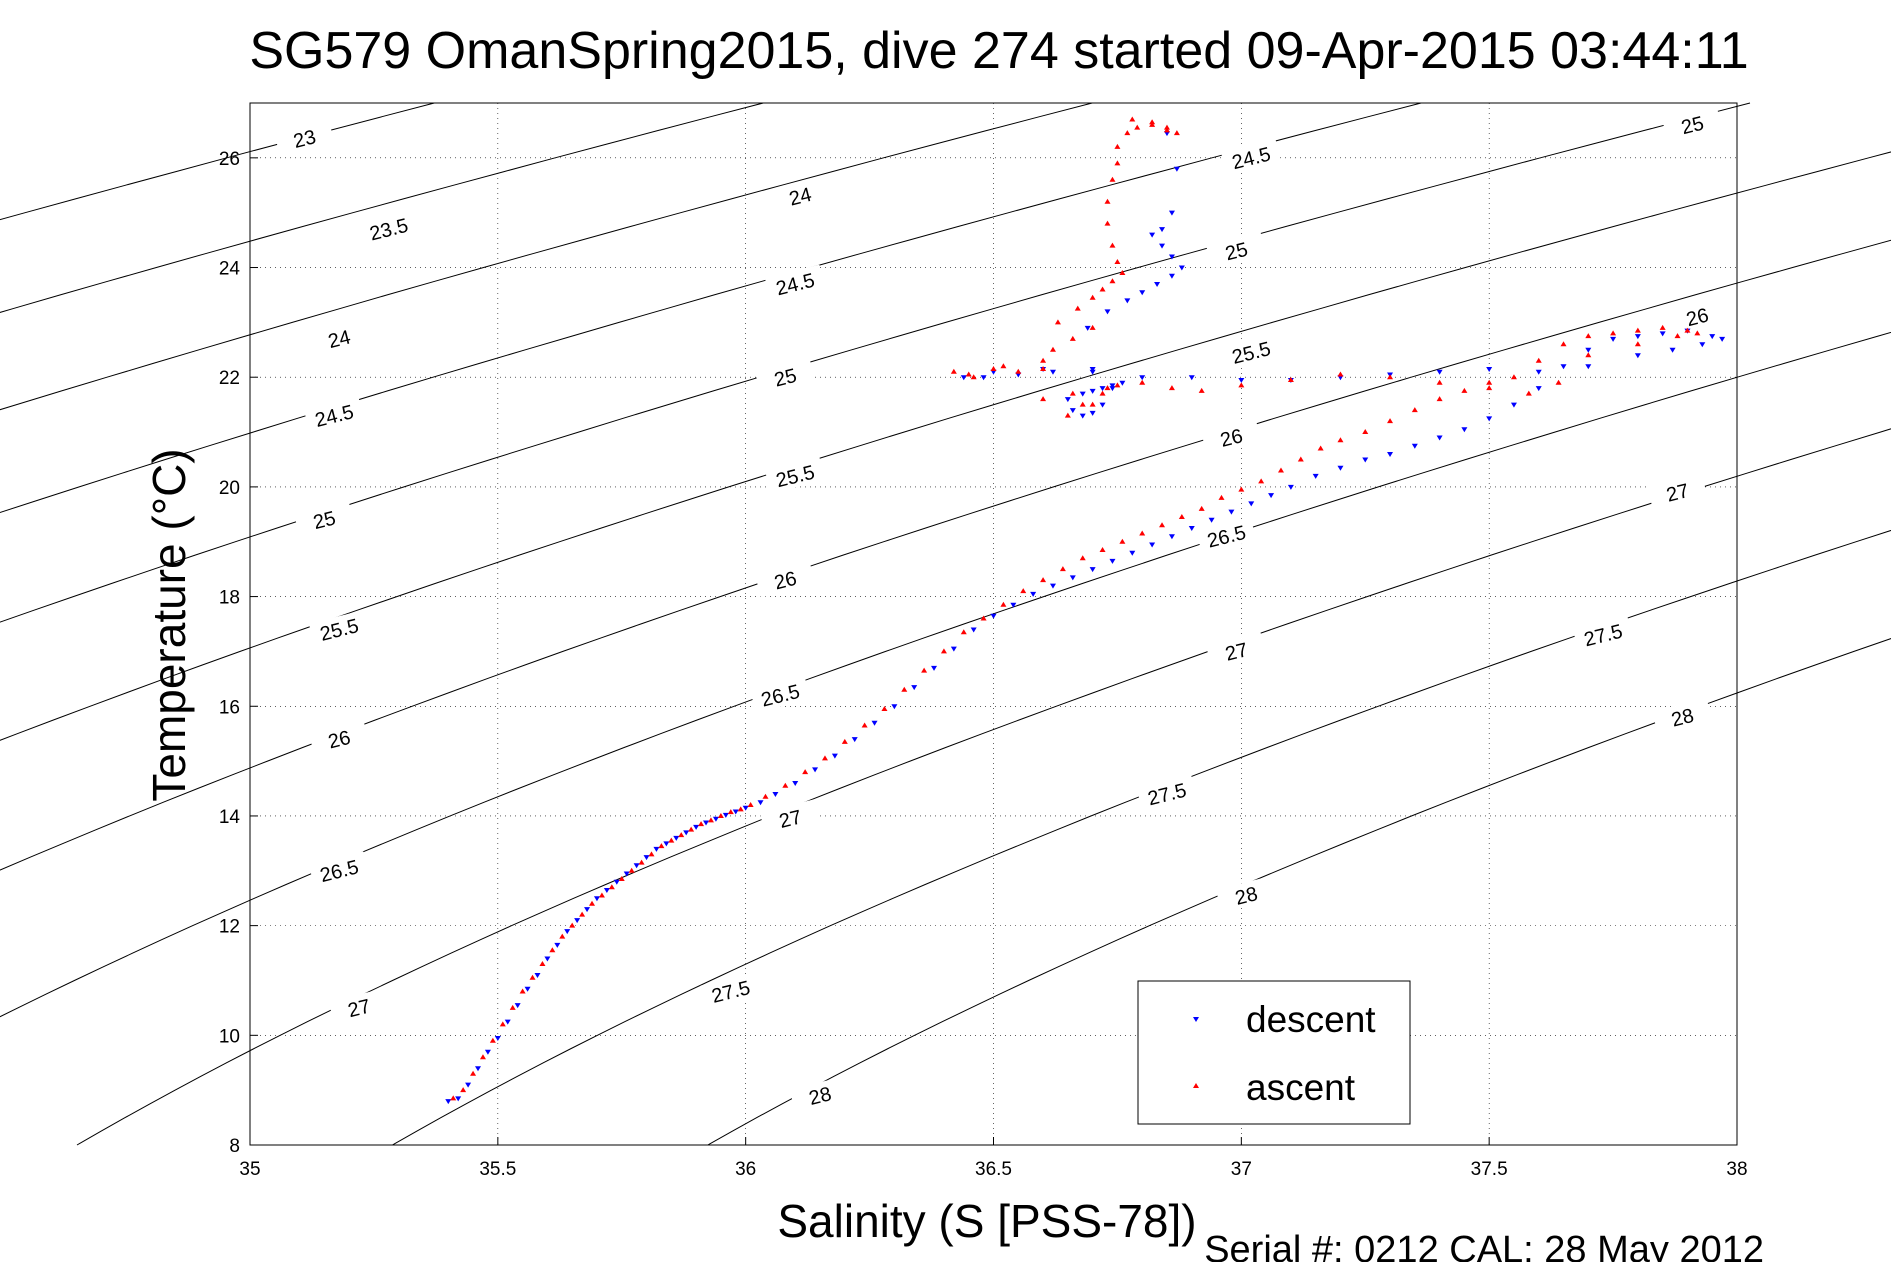 Image resolution: width=1891 pixels, height=1262 pixels. I want to click on contour-label: 26, so click(1697, 317).